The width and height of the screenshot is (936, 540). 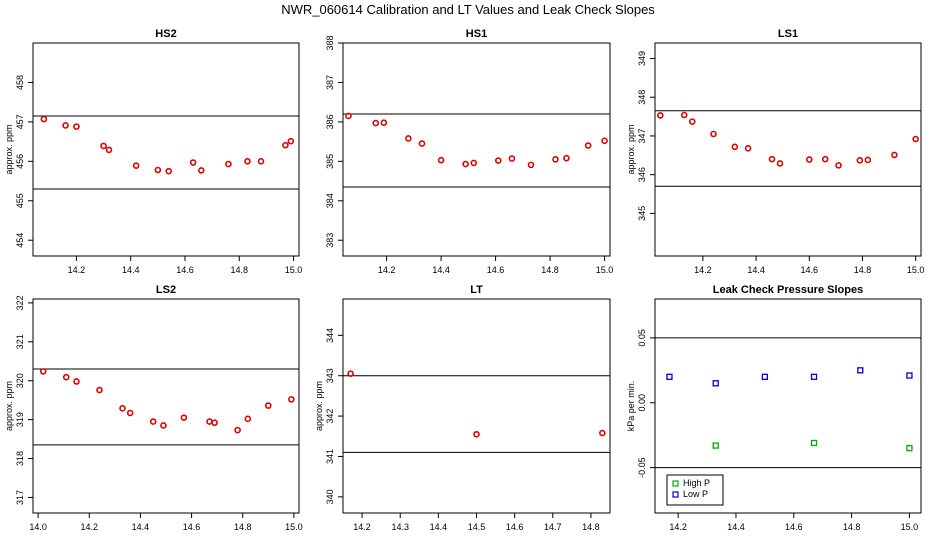 I want to click on legend-label: Low P, so click(x=695, y=494).